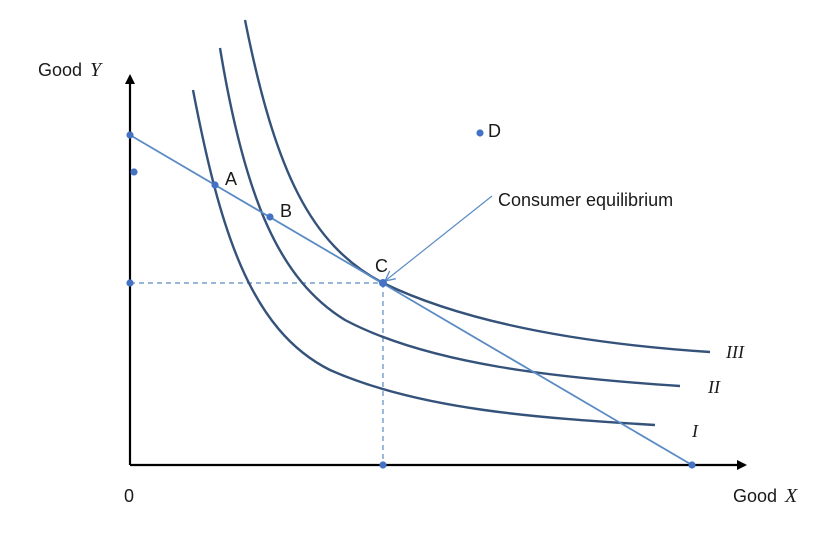 The image size is (827, 541). Describe the element at coordinates (231, 179) in the screenshot. I see `point-A-label: A` at that location.